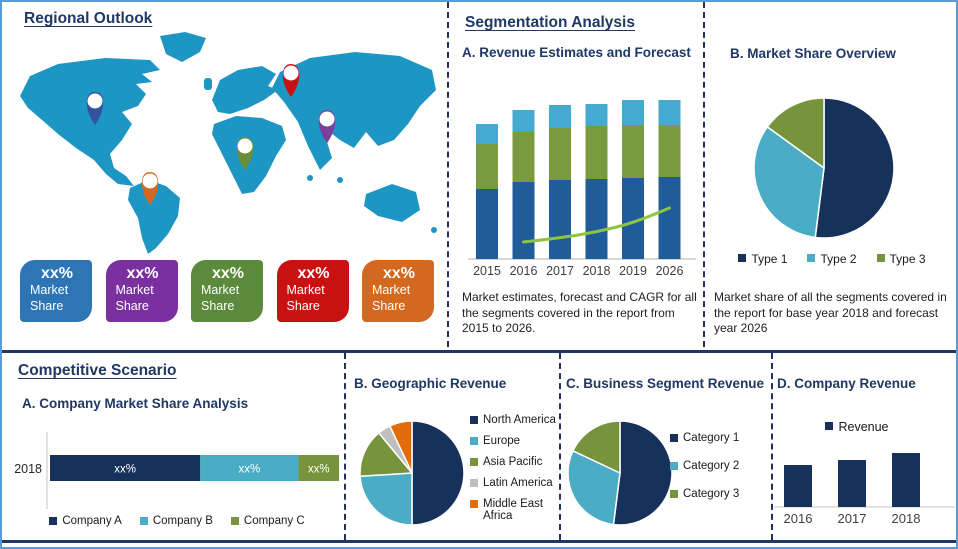 This screenshot has height=549, width=958. I want to click on pie-slice-middle-east-africa, so click(401, 447).